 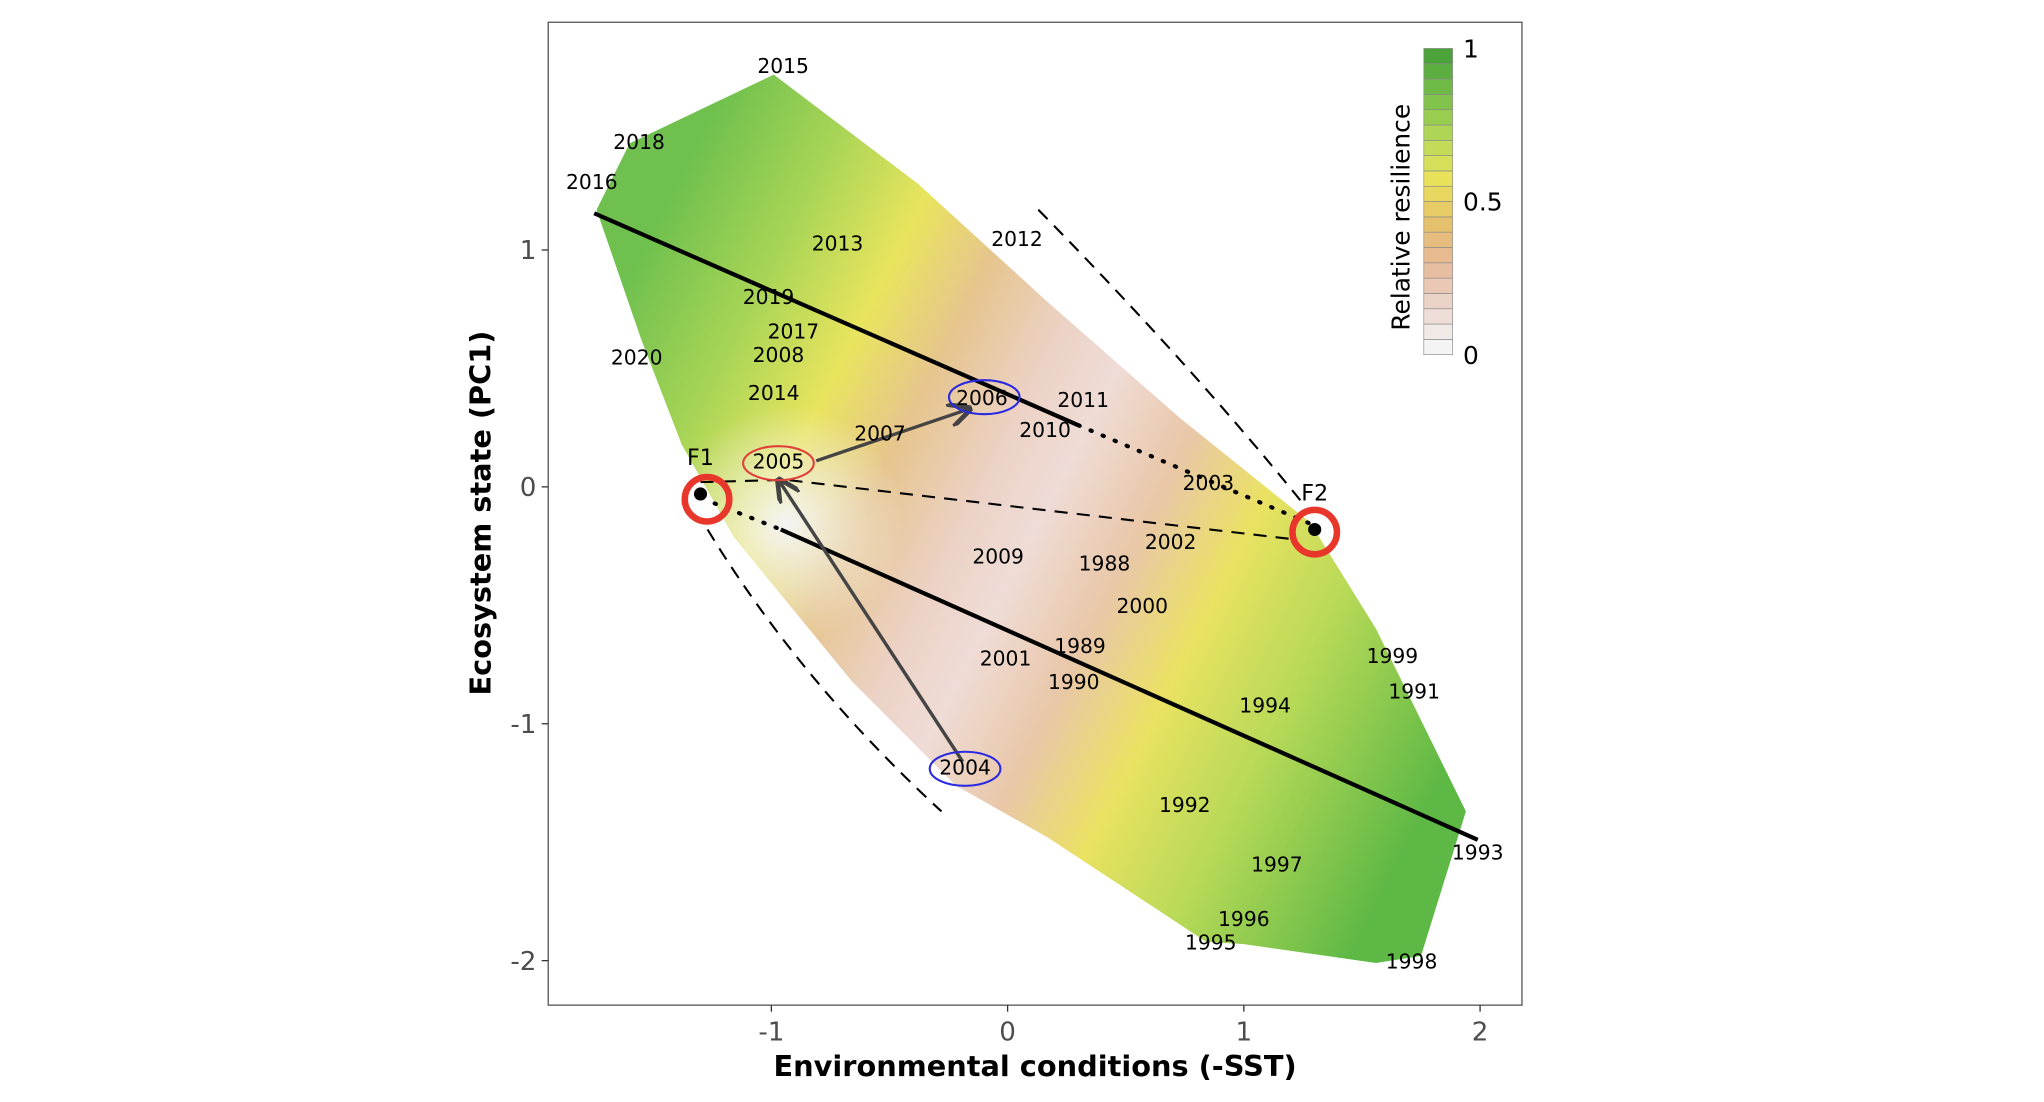 I want to click on year-label-2018: 2018, so click(x=639, y=142).